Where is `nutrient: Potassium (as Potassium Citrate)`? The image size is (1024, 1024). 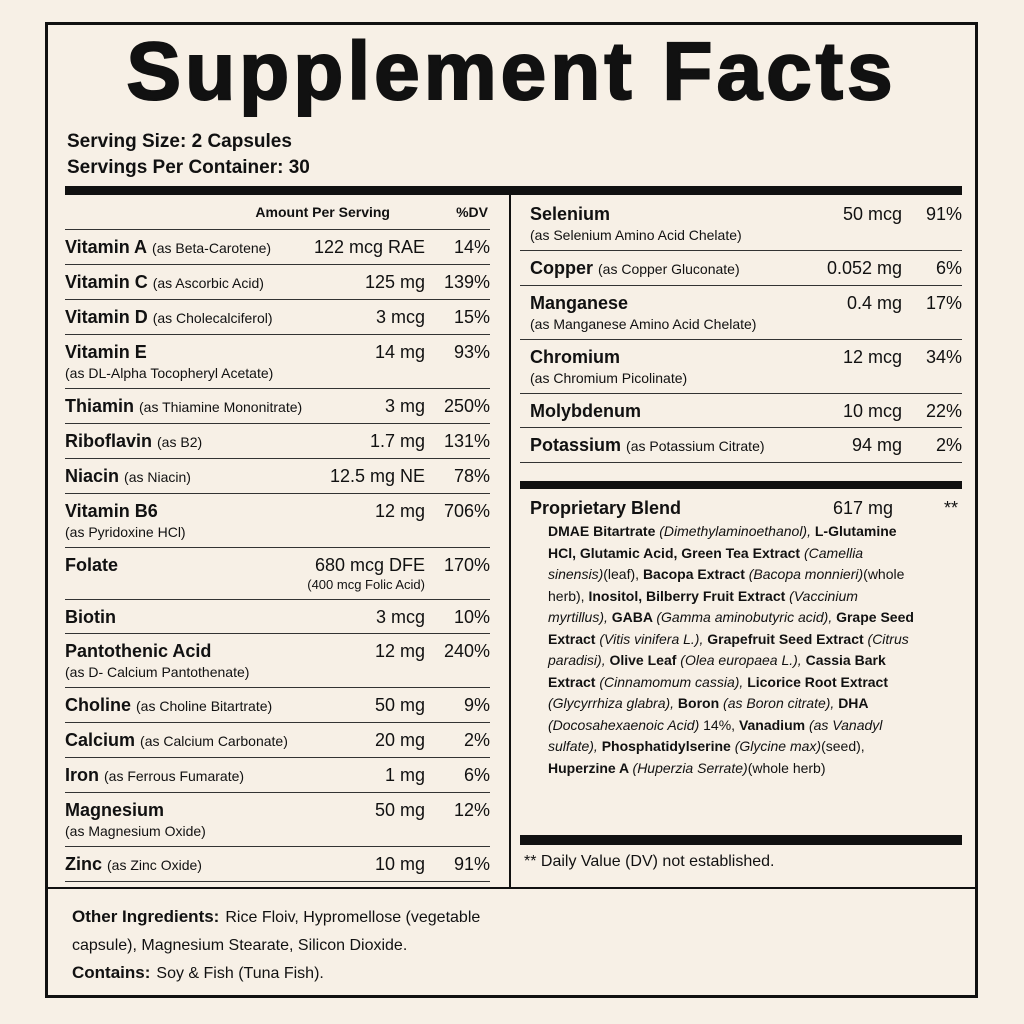 nutrient: Potassium (as Potassium Citrate) is located at coordinates (691, 445).